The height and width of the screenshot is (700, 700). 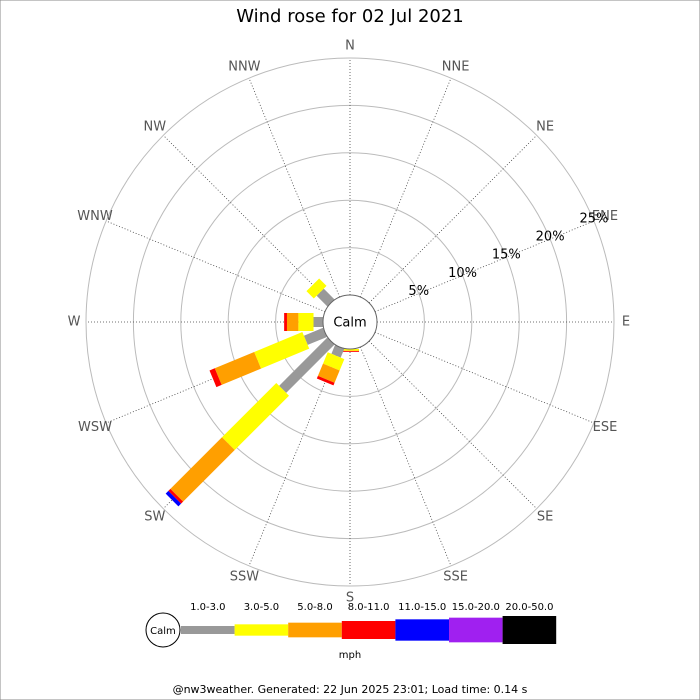 What do you see at coordinates (350, 16) in the screenshot?
I see `chart-title: Wind rose for 02 Jul 2021` at bounding box center [350, 16].